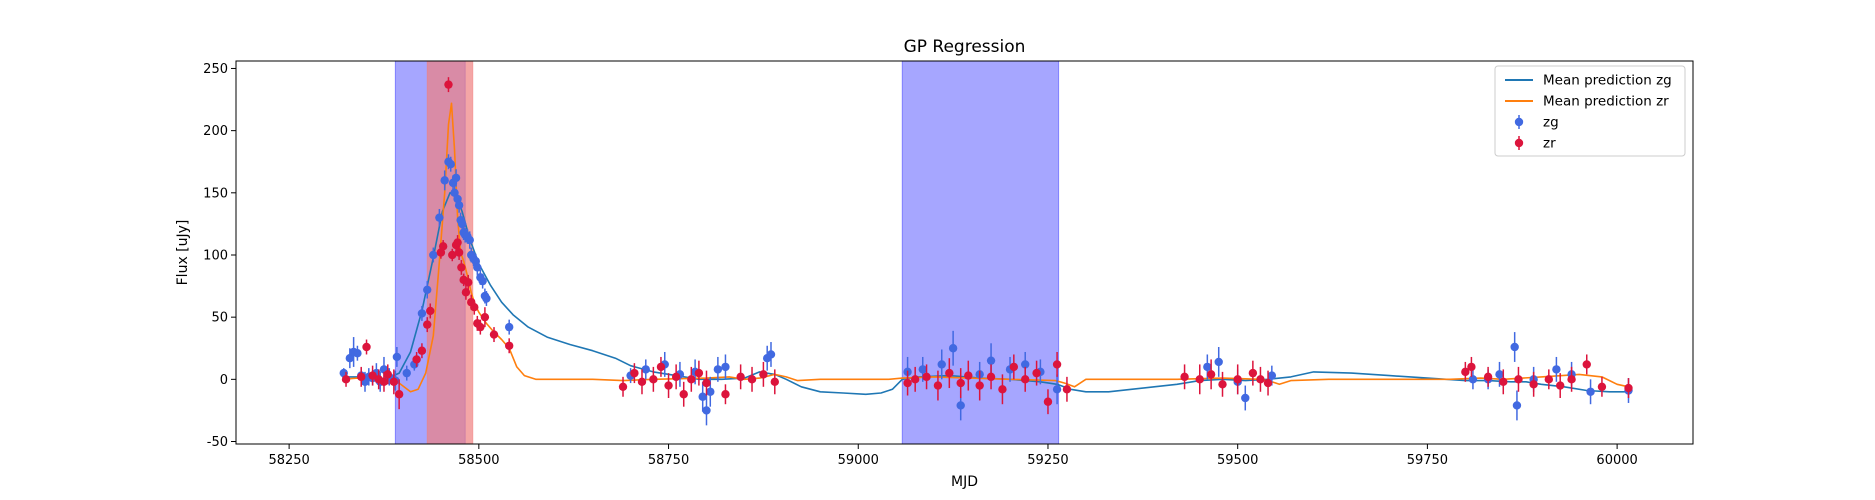  Describe the element at coordinates (1607, 81) in the screenshot. I see `legend-label: Mean prediction zg` at that location.